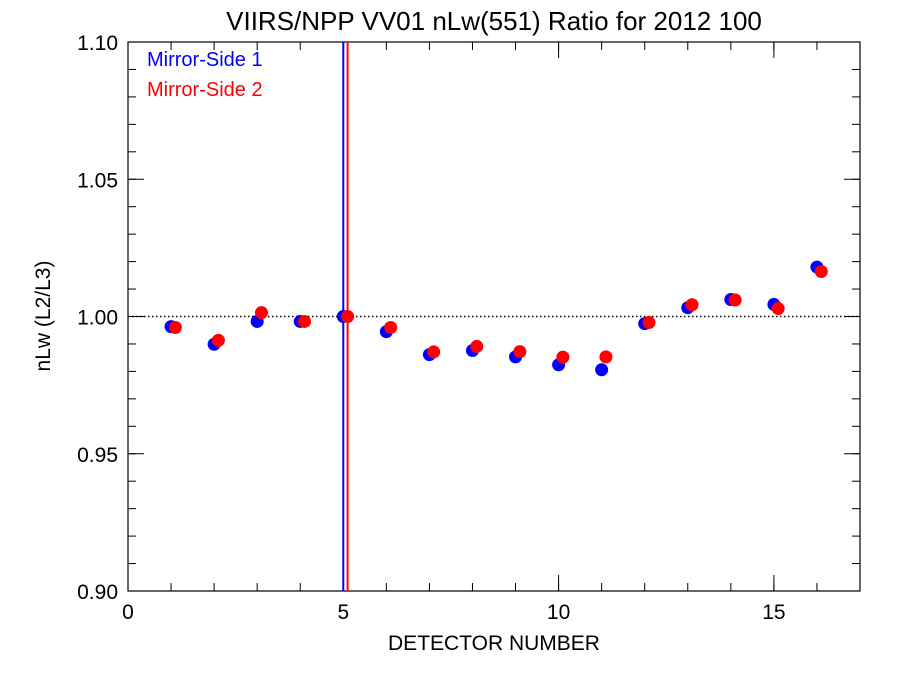 Image resolution: width=900 pixels, height=675 pixels. What do you see at coordinates (128, 612) in the screenshot?
I see `x-tick-label: 0` at bounding box center [128, 612].